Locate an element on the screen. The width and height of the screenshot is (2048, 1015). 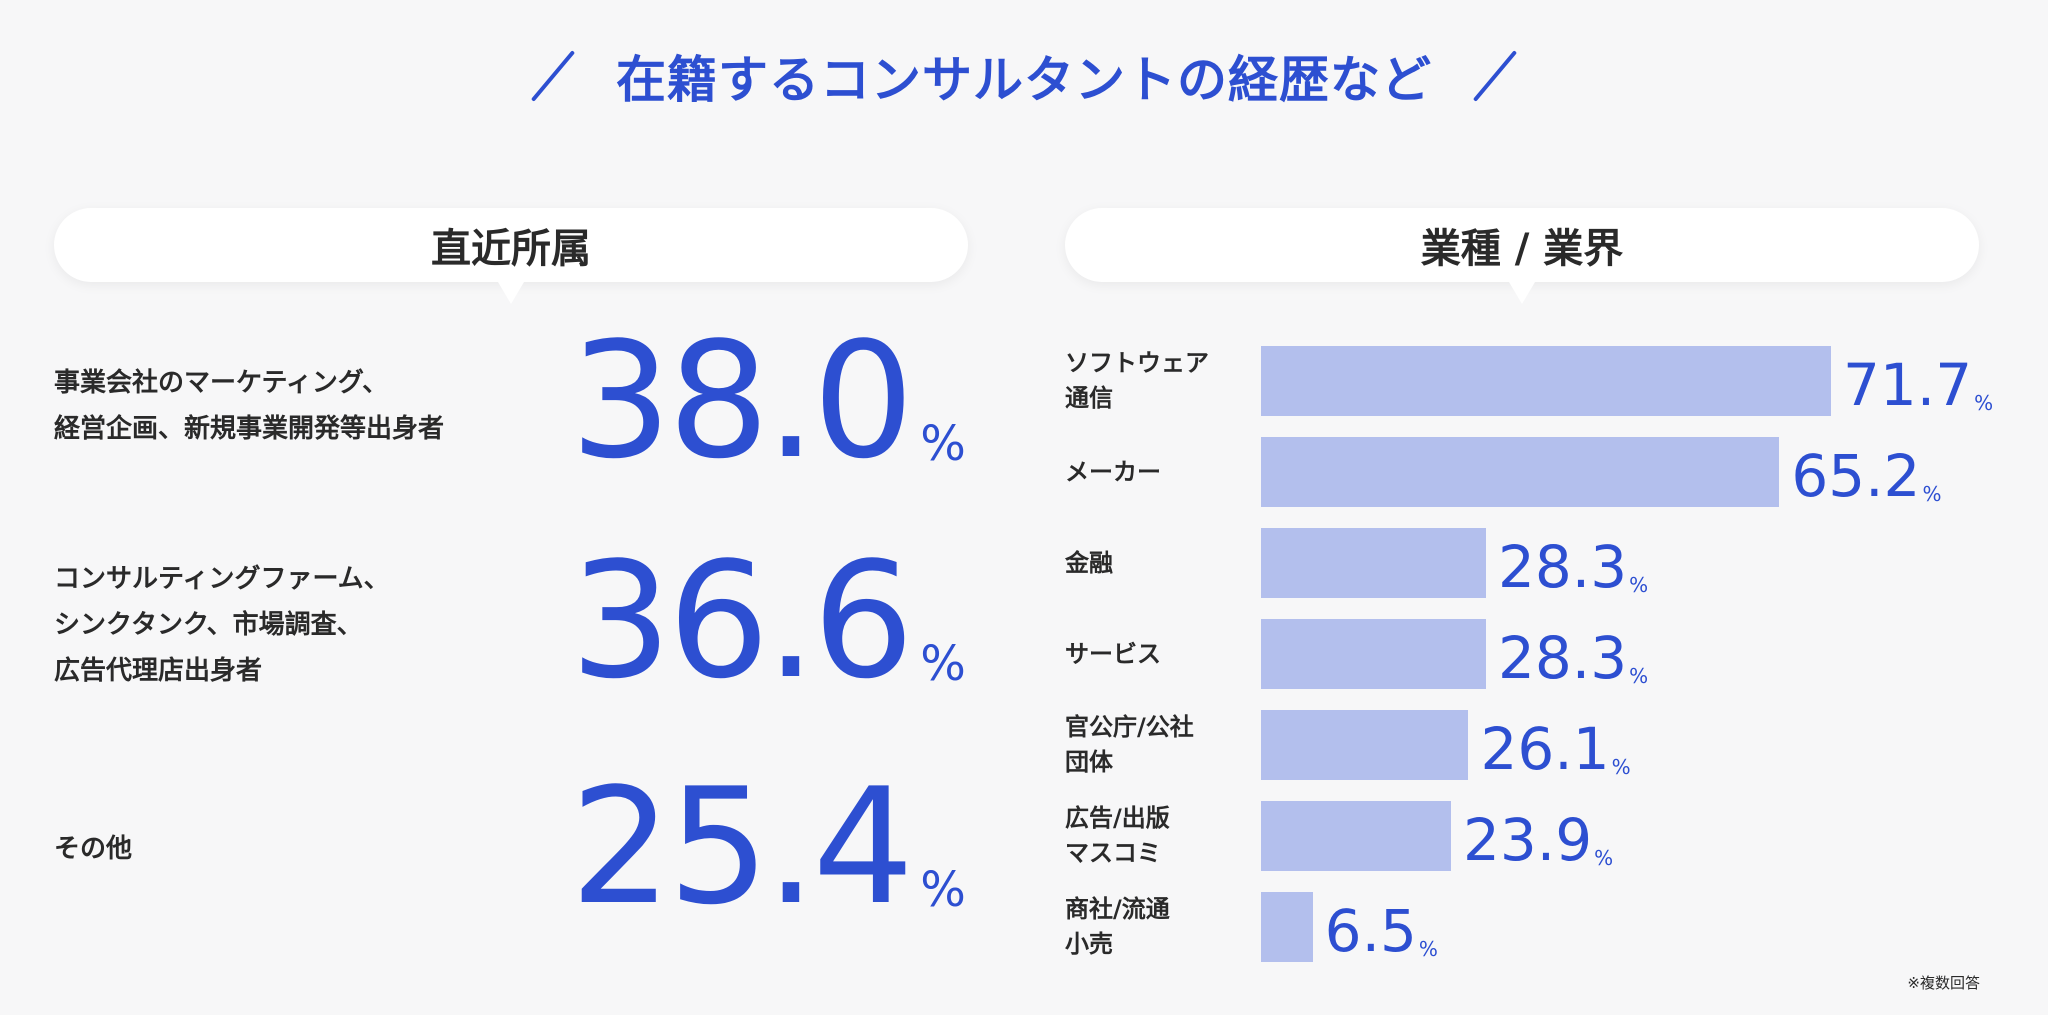
data-label: 6.5% is located at coordinates (1381, 927).